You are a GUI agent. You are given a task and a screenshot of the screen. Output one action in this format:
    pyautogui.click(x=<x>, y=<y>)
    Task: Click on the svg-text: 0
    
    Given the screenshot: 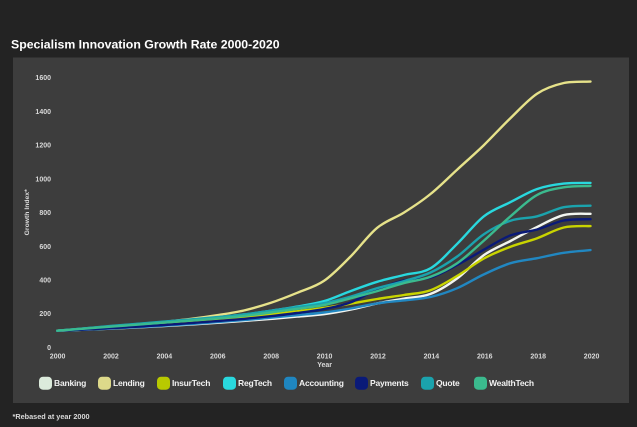 What is the action you would take?
    pyautogui.click(x=49, y=348)
    